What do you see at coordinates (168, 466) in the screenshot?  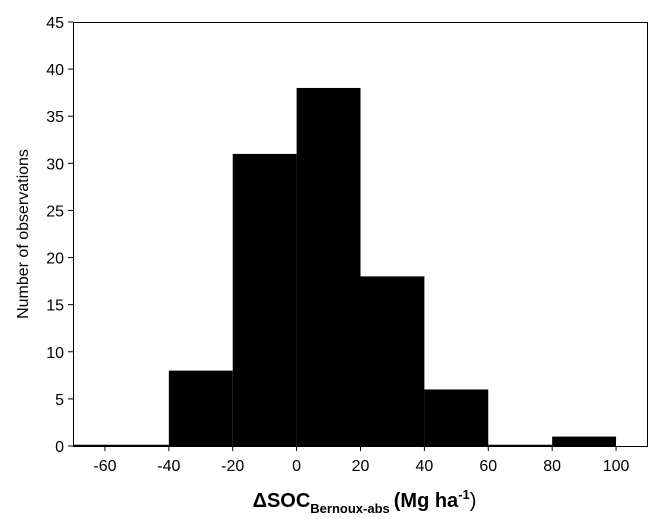 I see `x-tick-label: -40` at bounding box center [168, 466].